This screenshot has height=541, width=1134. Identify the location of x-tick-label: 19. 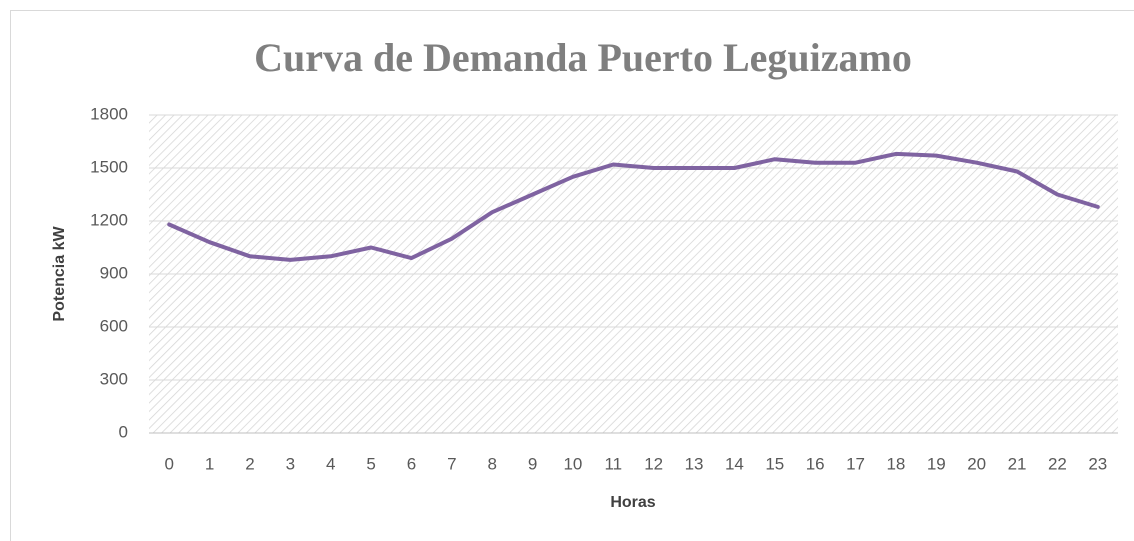
(936, 463).